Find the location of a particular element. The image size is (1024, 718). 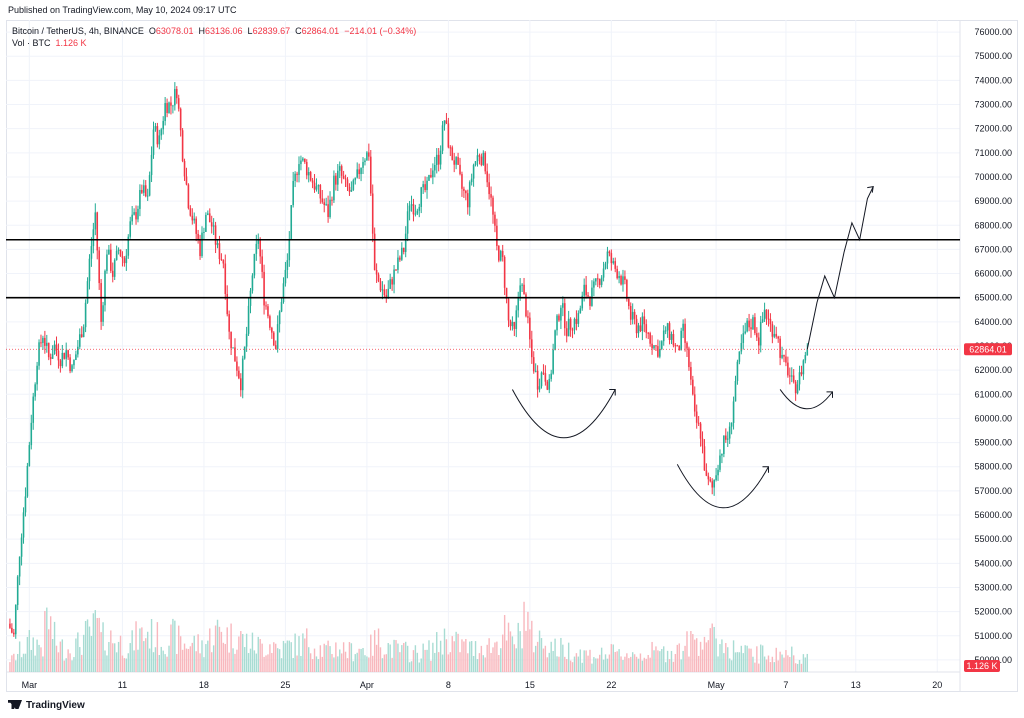

price-tick-label: 50000.00 is located at coordinates (993, 660).